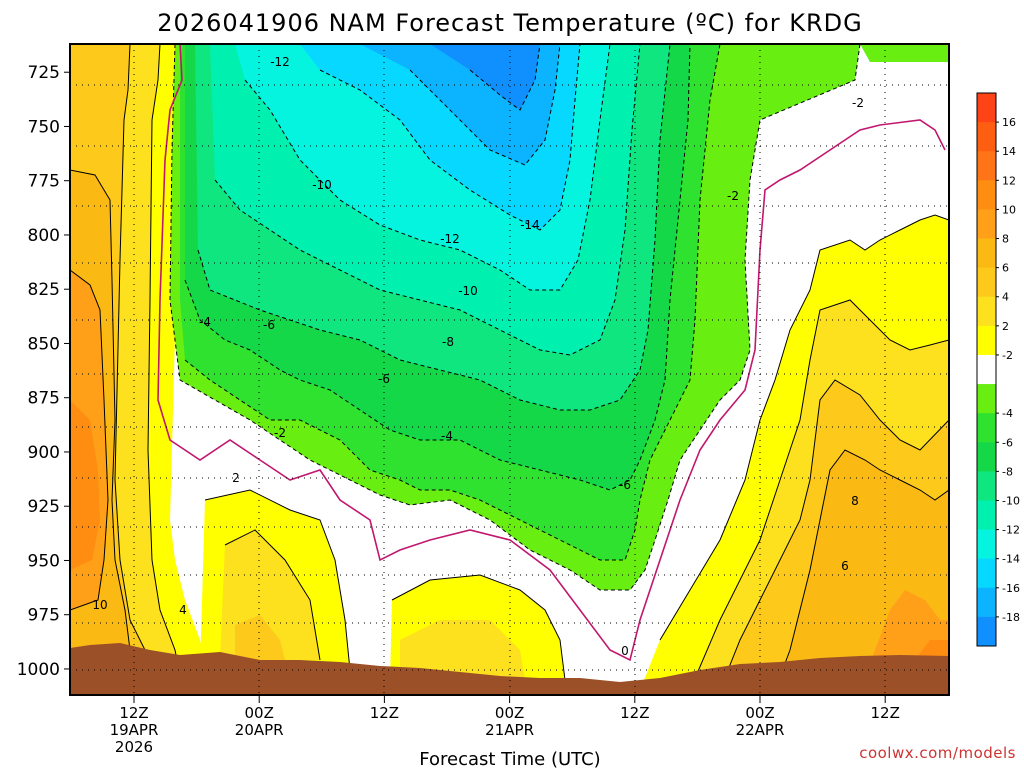  Describe the element at coordinates (44, 561) in the screenshot. I see `y-tick-label: 950` at that location.